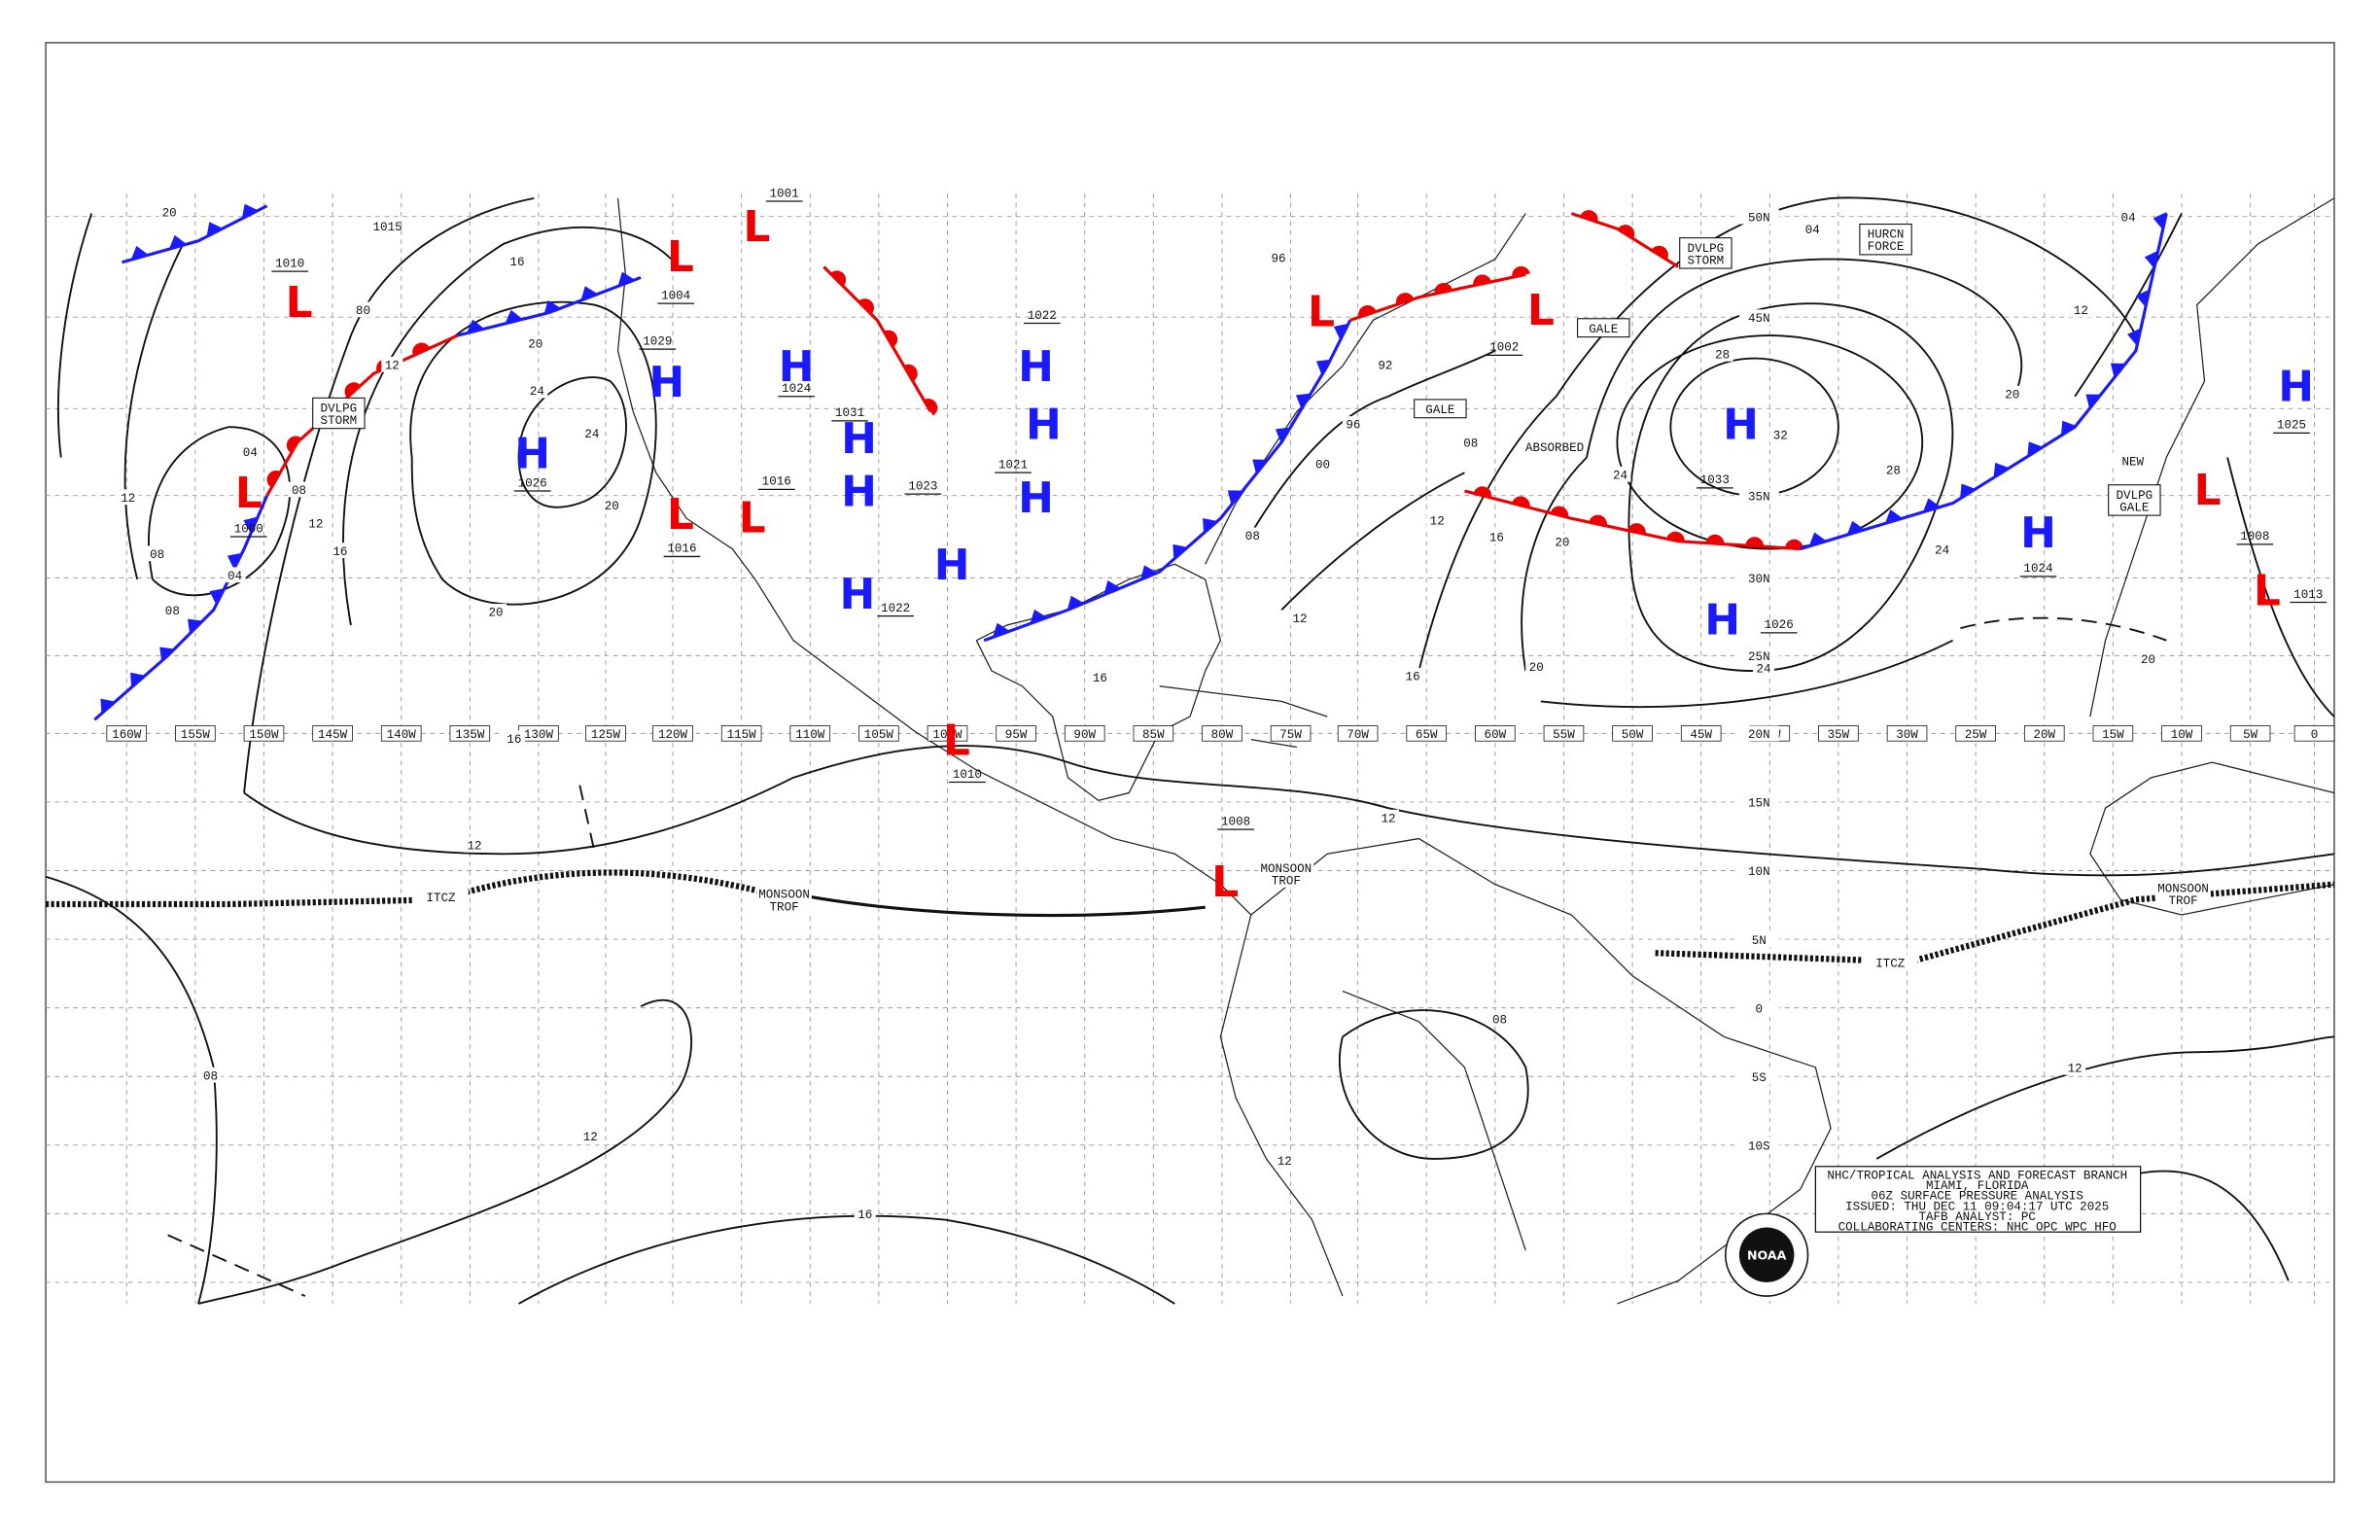 This screenshot has width=2380, height=1540. What do you see at coordinates (1977, 1228) in the screenshot?
I see `title-line: COLLABORATING CENTERS: NHC OPC WPC HFO` at bounding box center [1977, 1228].